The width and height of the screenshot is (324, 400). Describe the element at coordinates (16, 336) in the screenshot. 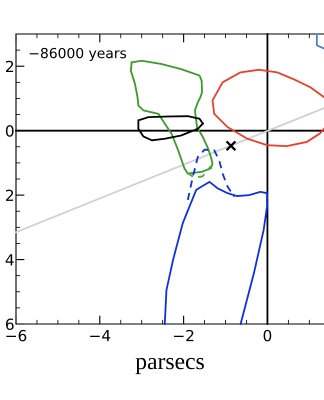

I see `x-tick-label: −6` at that location.